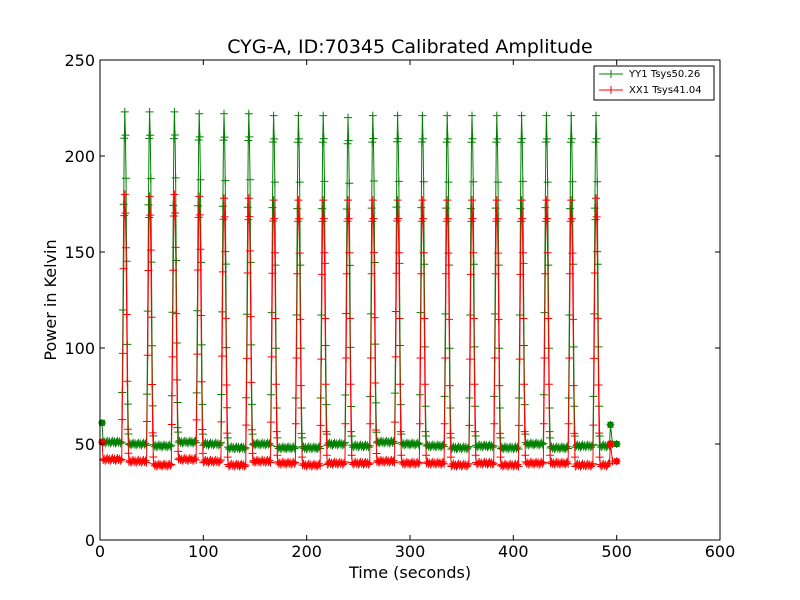 Image resolution: width=800 pixels, height=600 pixels. Describe the element at coordinates (203, 551) in the screenshot. I see `x-tick-label-1: 100` at that location.